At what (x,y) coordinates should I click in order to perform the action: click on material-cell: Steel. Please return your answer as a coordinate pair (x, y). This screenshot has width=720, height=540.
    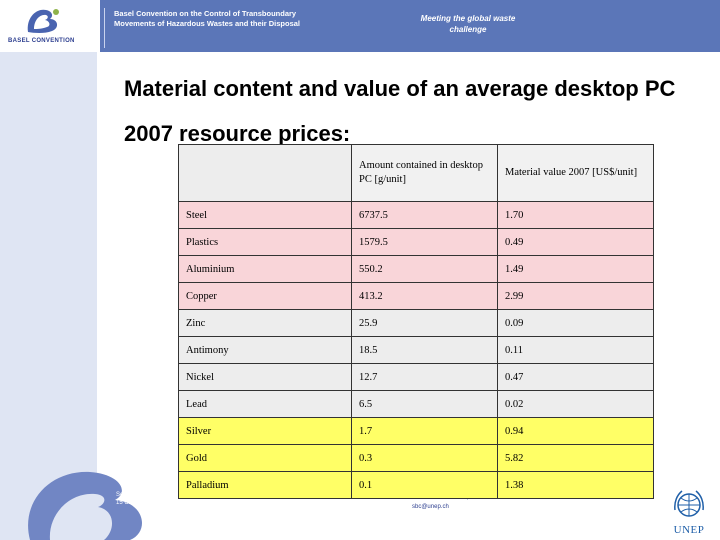
    Looking at the image, I should click on (265, 215).